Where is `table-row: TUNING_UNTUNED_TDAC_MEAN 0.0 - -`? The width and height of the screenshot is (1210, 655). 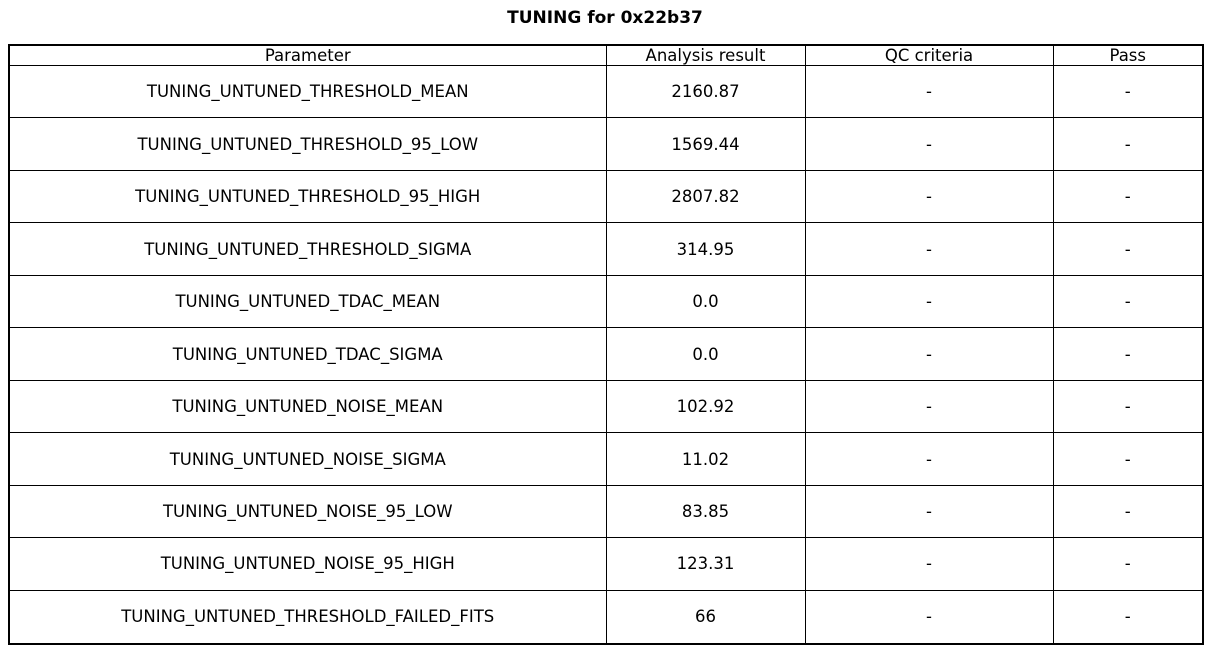
table-row: TUNING_UNTUNED_TDAC_MEAN 0.0 - - is located at coordinates (606, 301).